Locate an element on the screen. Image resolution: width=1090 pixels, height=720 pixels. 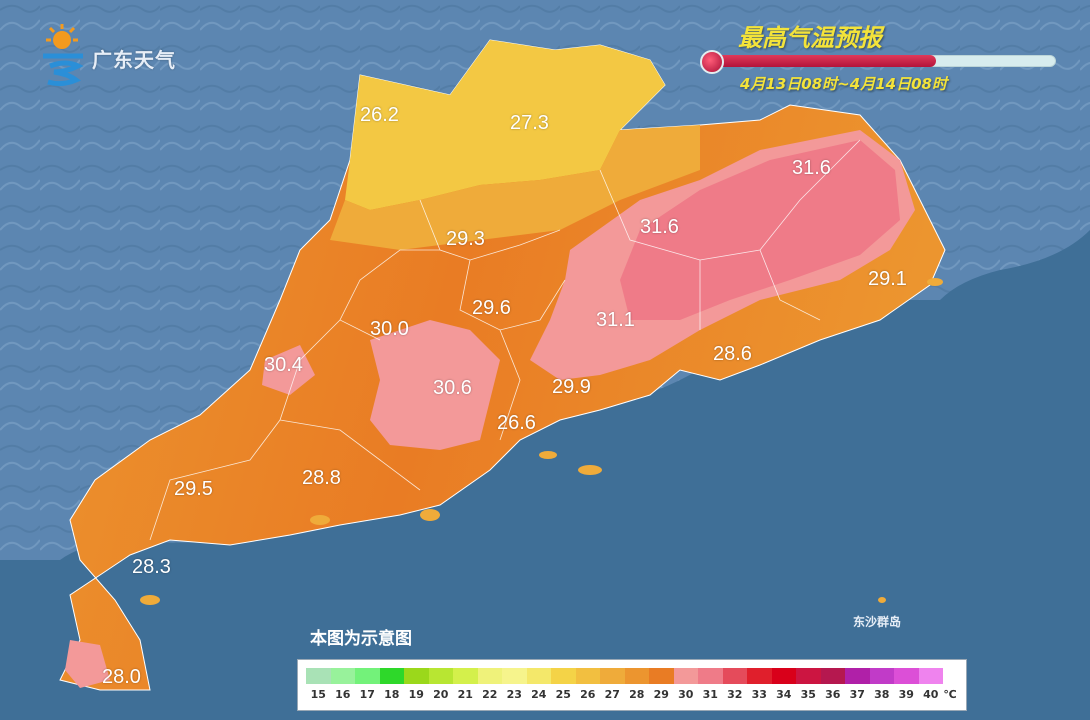
legend-tick-label: 29 is located at coordinates (661, 694).